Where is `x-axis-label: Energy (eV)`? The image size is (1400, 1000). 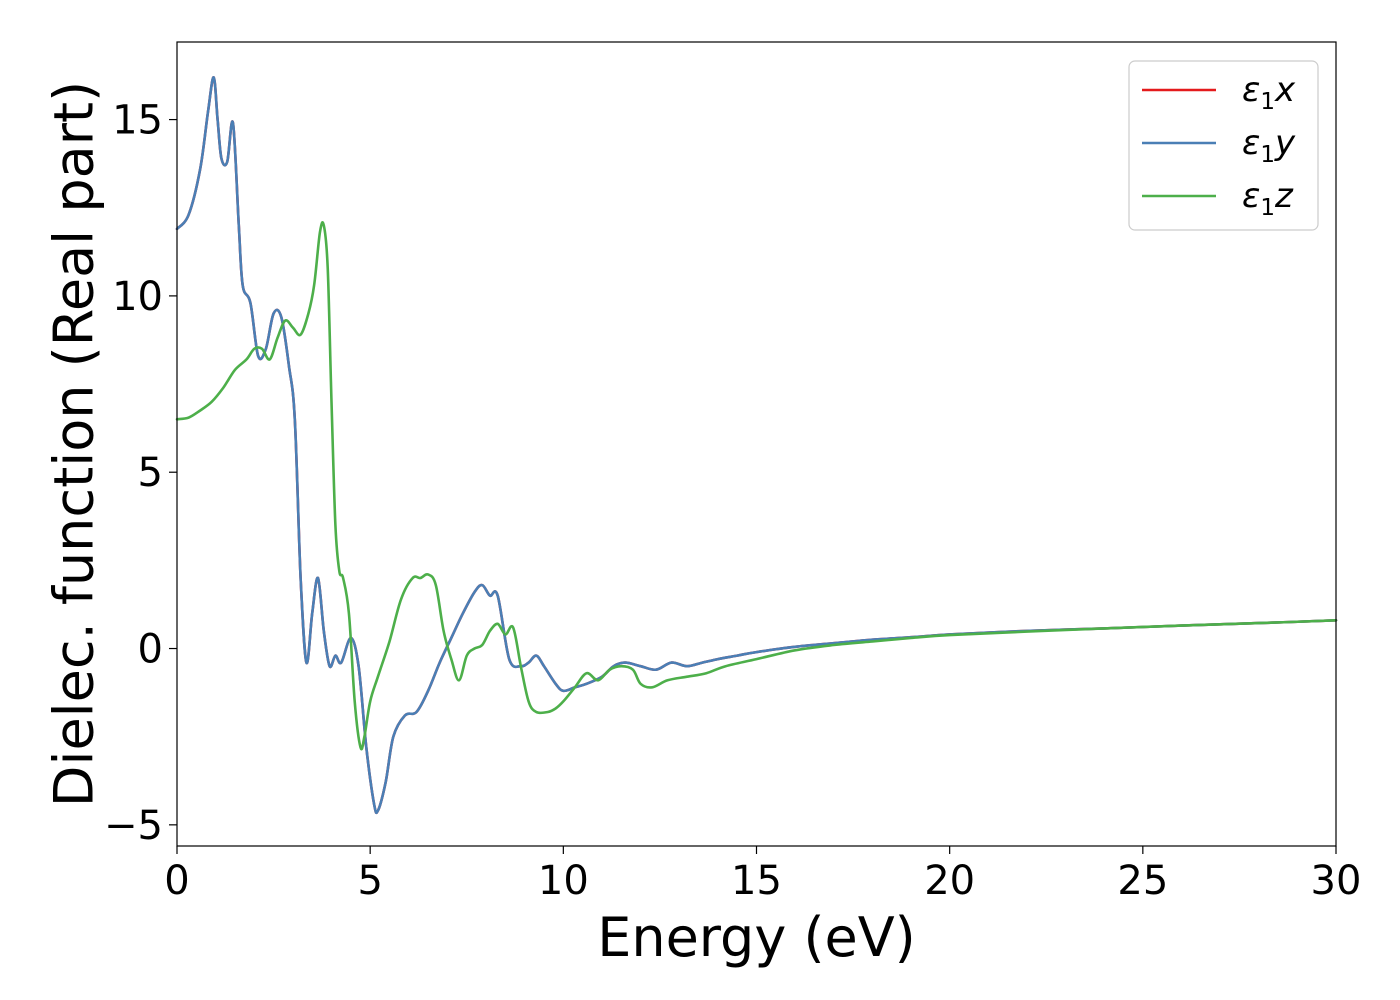
x-axis-label: Energy (eV) is located at coordinates (756, 937).